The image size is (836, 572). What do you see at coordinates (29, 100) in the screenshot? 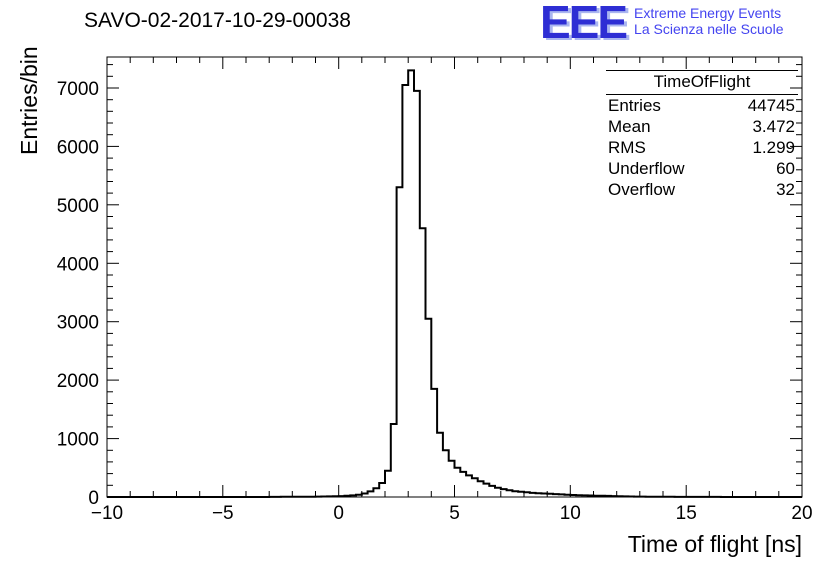
I see `y-axis-title: Entries/bin` at bounding box center [29, 100].